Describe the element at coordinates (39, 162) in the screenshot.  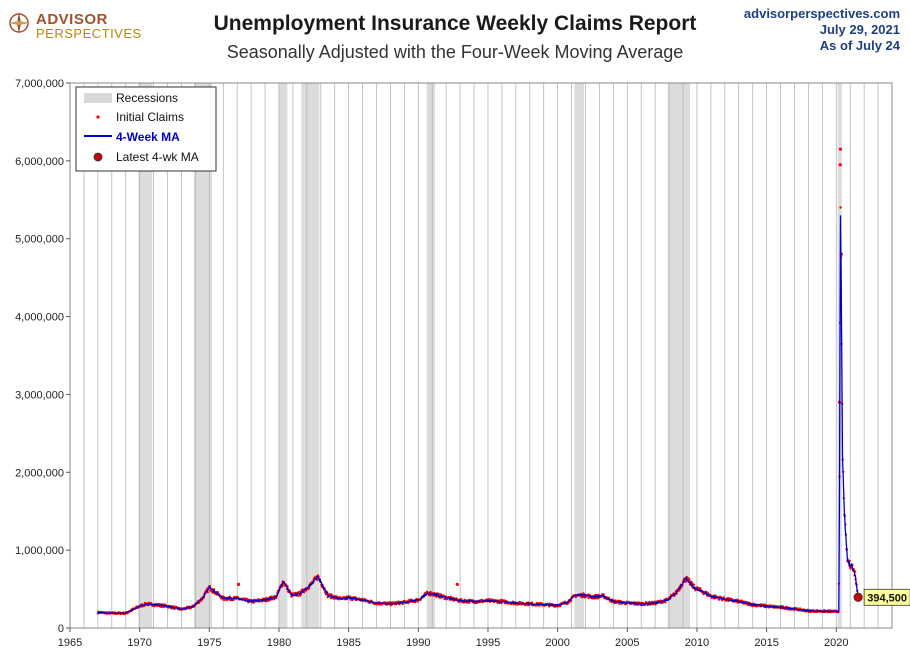
I see `y-tick-label: 6,000,000` at that location.